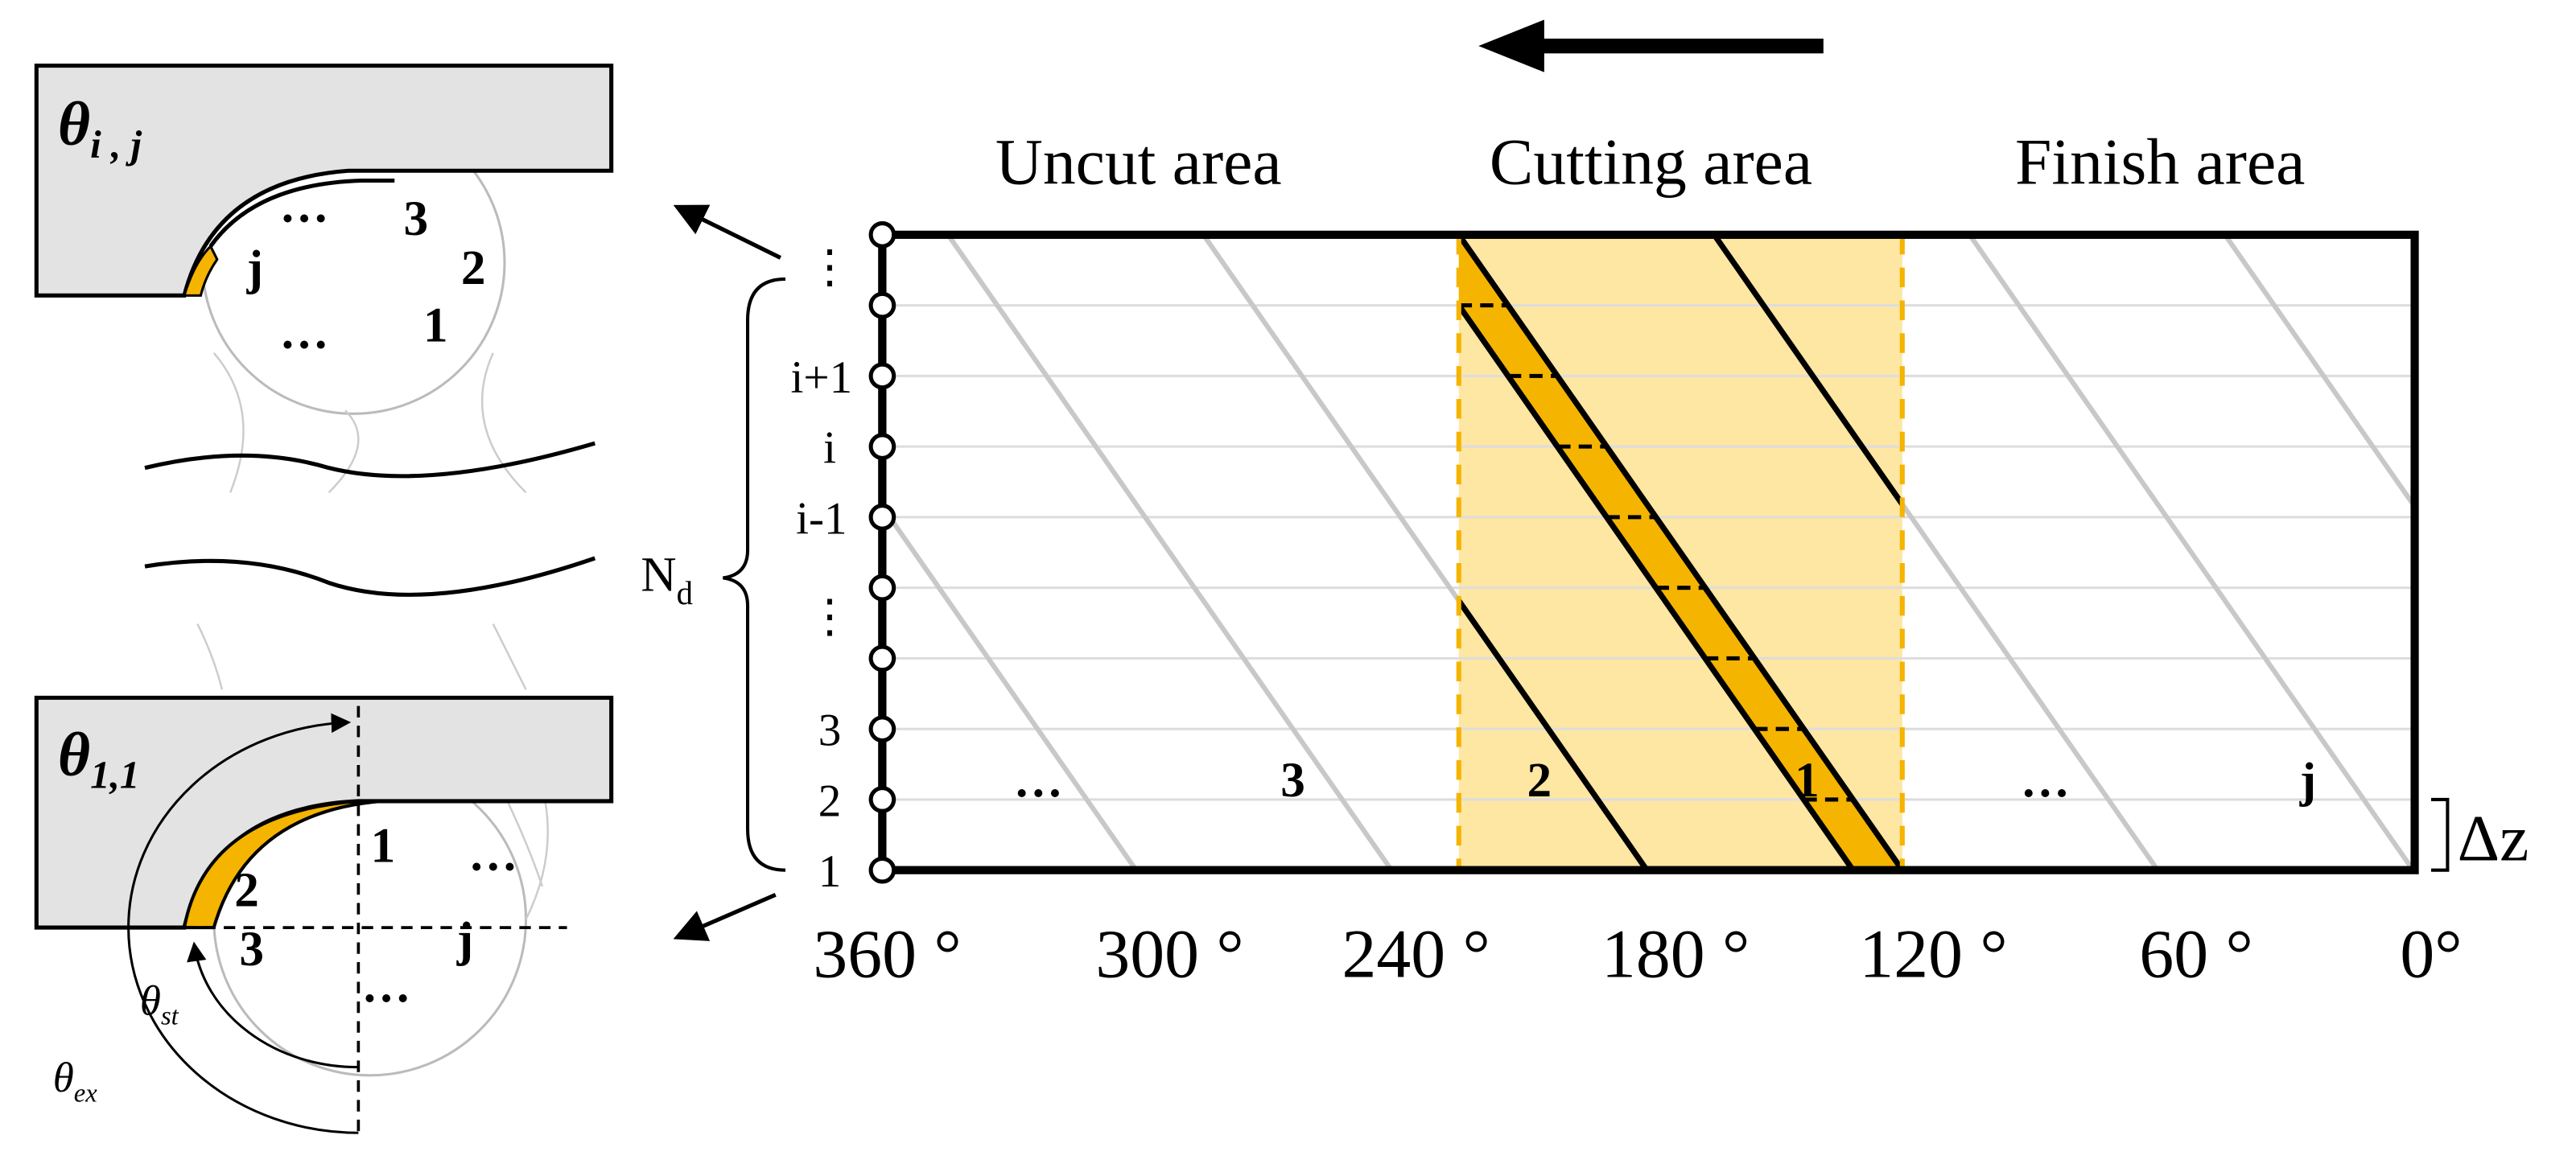 The height and width of the screenshot is (1164, 2576). Describe the element at coordinates (2160, 162) in the screenshot. I see `region-label: Finish area` at that location.